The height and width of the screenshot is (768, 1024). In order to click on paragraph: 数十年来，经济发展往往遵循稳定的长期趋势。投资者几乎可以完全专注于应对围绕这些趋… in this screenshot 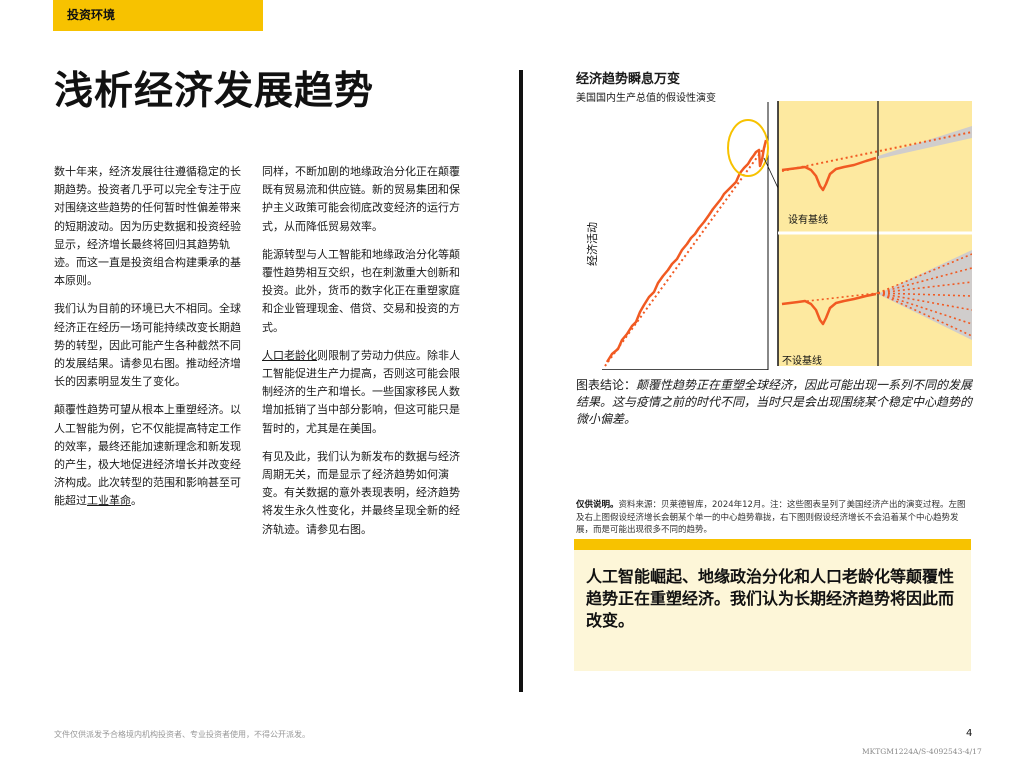, I will do `click(147, 226)`.